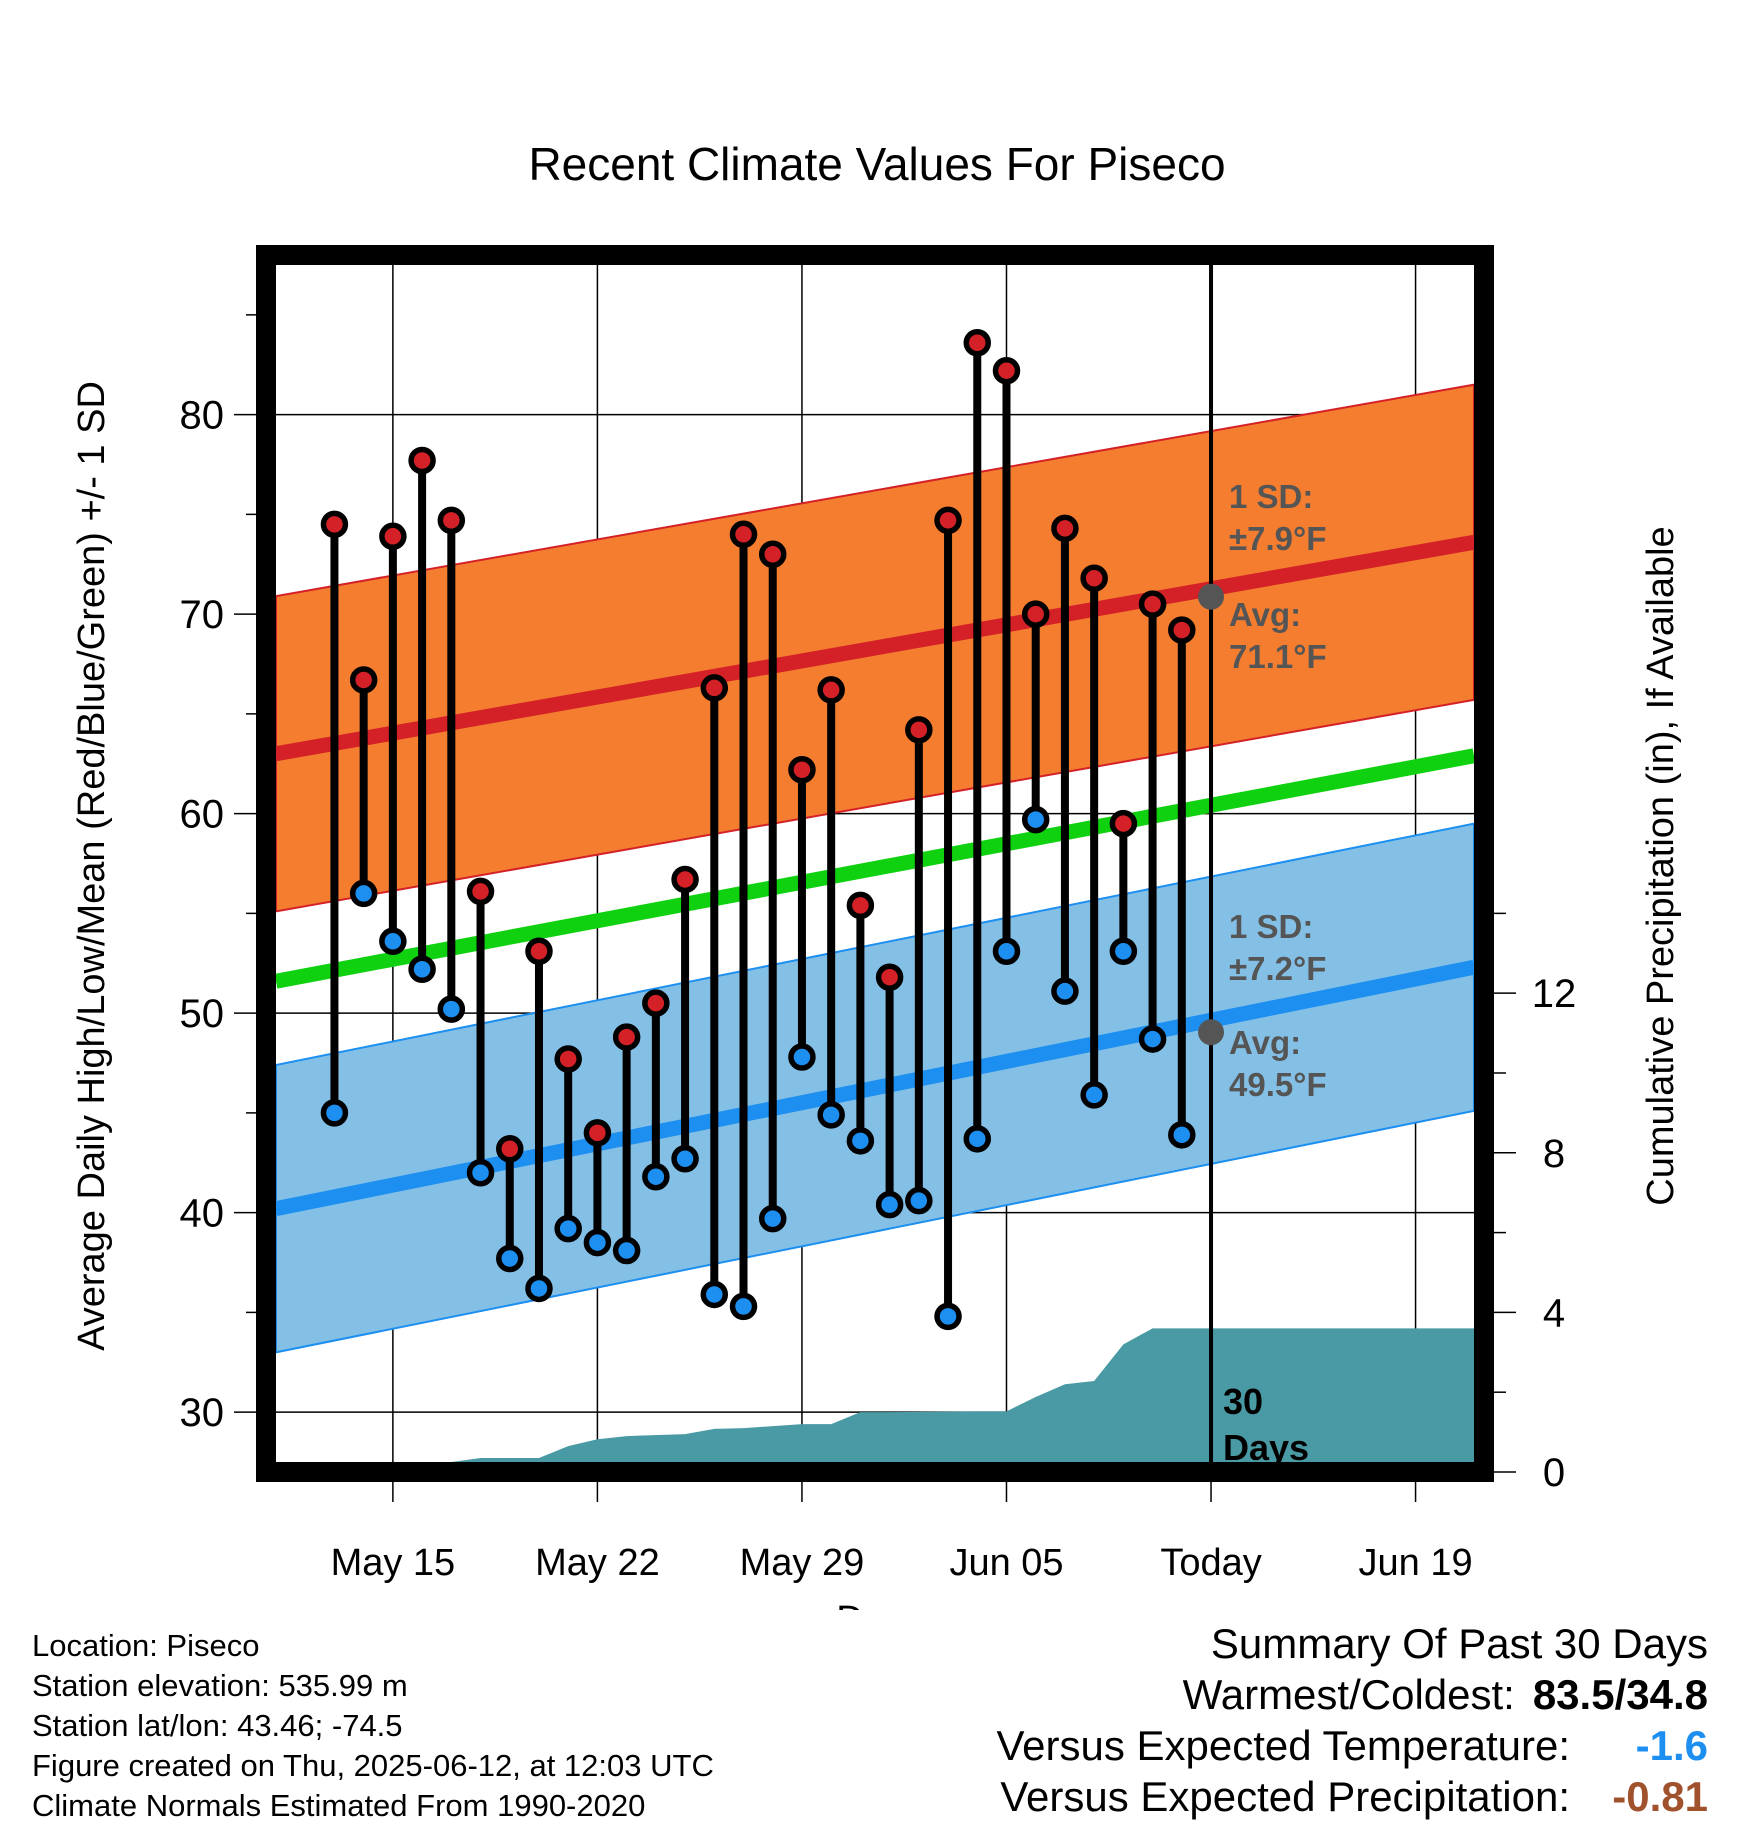 The image size is (1748, 1828). Describe the element at coordinates (220, 1685) in the screenshot. I see `elevation-text: Station elevation: 535.99 m` at that location.